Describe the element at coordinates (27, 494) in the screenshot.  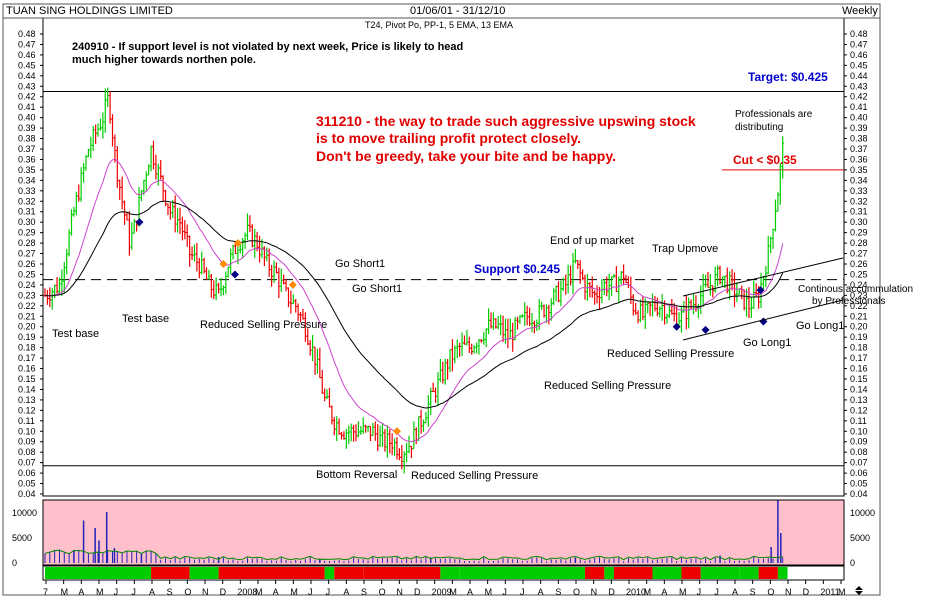
I see `y-tick-label-left: 0.04` at that location.